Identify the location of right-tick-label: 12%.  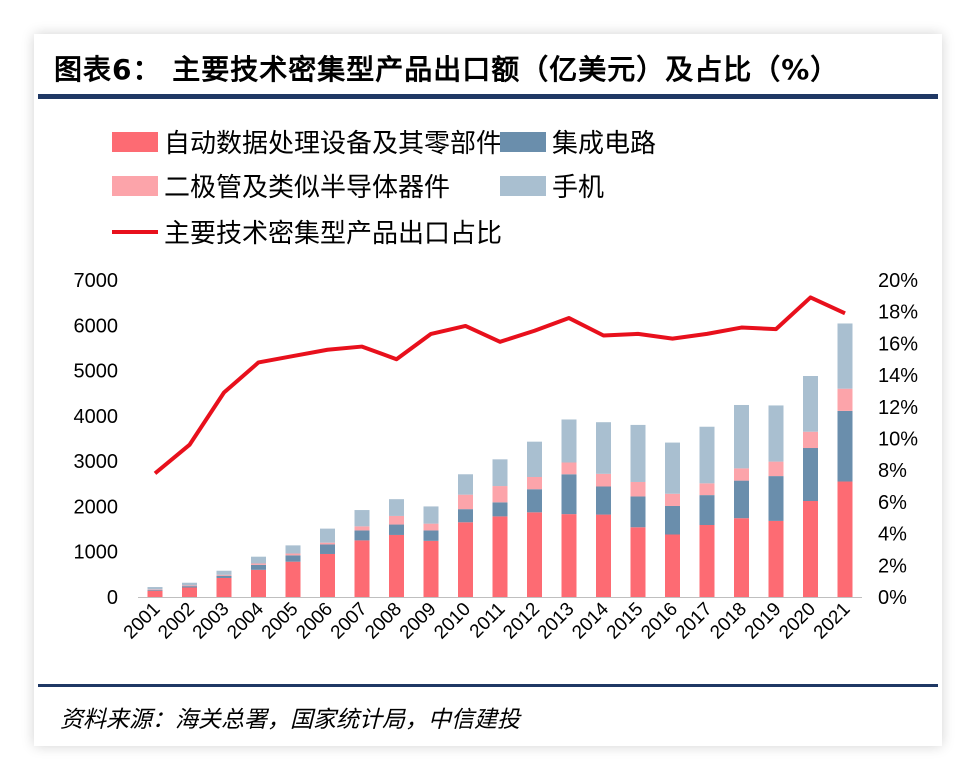
(898, 408).